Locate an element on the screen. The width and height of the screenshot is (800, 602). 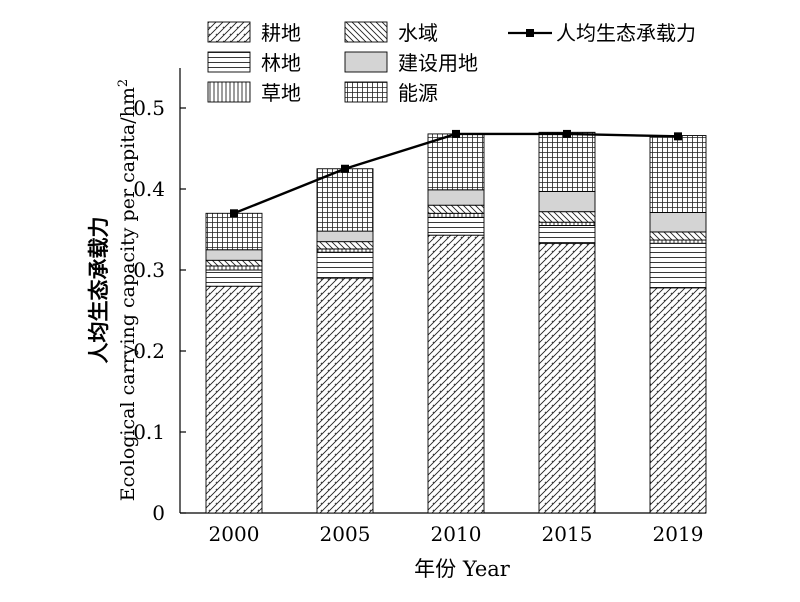
legend-item: 能源 is located at coordinates (391, 93).